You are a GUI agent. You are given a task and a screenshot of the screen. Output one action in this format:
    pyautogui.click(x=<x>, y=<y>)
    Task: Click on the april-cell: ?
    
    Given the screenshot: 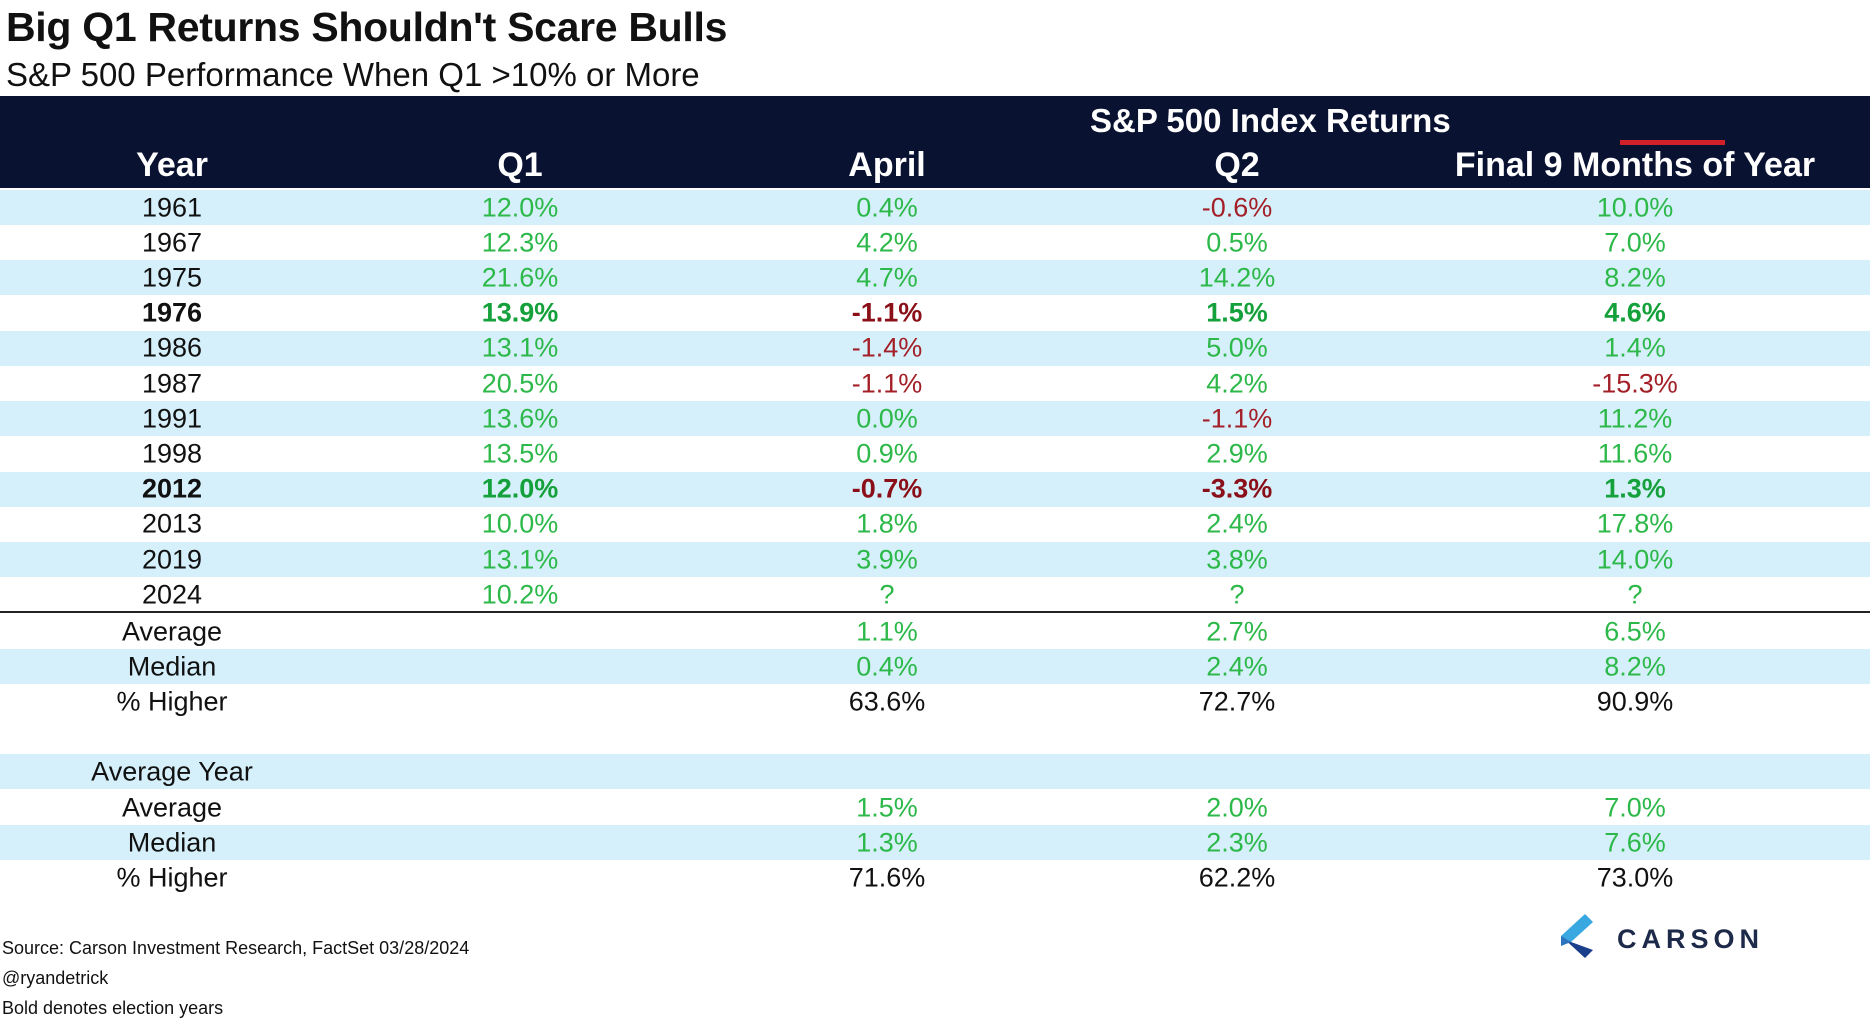 What is the action you would take?
    pyautogui.click(x=887, y=594)
    